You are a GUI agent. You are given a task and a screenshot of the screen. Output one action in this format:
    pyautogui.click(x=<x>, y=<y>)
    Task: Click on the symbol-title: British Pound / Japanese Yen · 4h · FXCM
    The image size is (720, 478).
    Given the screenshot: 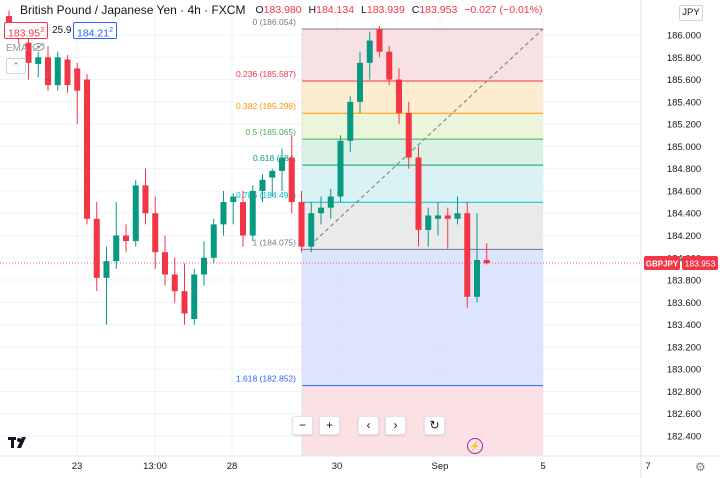 What is the action you would take?
    pyautogui.click(x=133, y=10)
    